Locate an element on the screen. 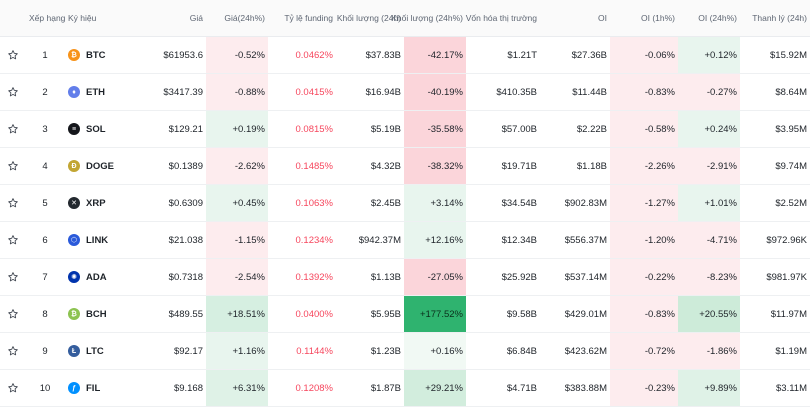 This screenshot has width=810, height=407. header-price-change: Giá(24h%) is located at coordinates (244, 18).